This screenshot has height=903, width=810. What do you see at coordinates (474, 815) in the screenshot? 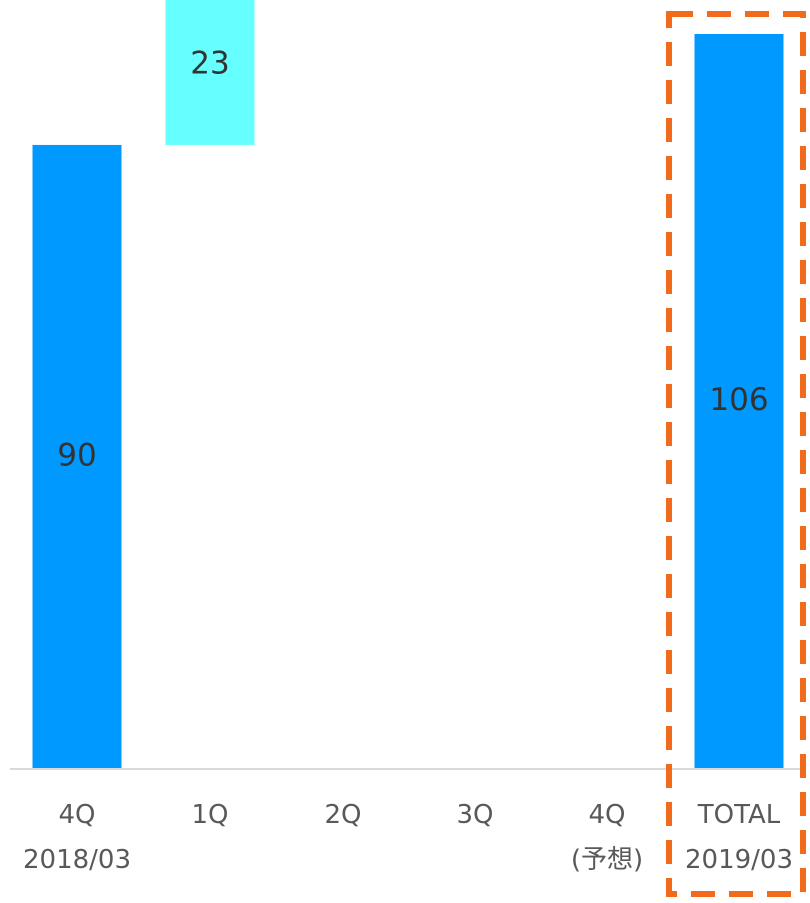
I see `x-tick-label-3: 3Q` at bounding box center [474, 815].